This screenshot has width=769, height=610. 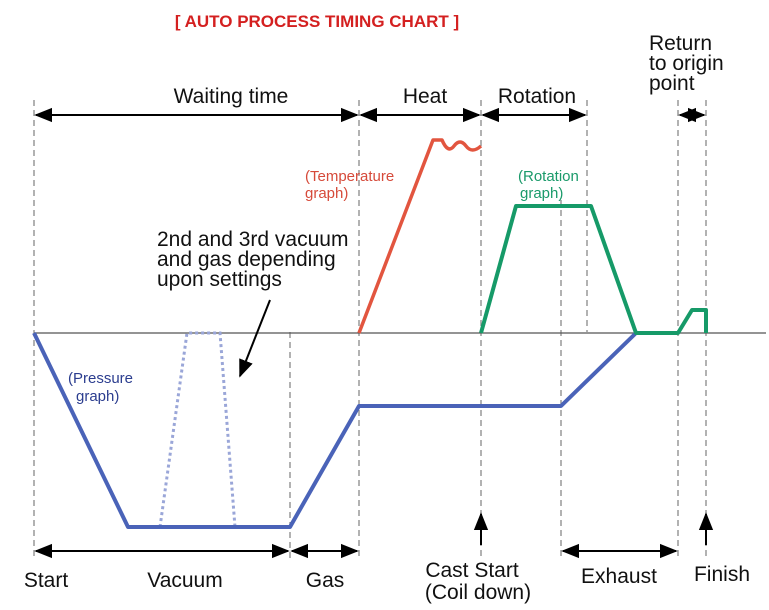 I want to click on waiting-time-label: Waiting time, so click(x=231, y=96).